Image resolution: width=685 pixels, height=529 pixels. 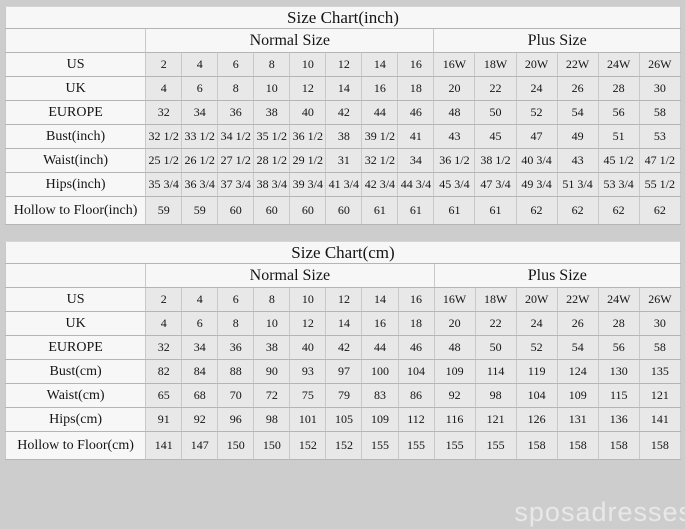 I want to click on size-value-cell: 121, so click(x=495, y=419).